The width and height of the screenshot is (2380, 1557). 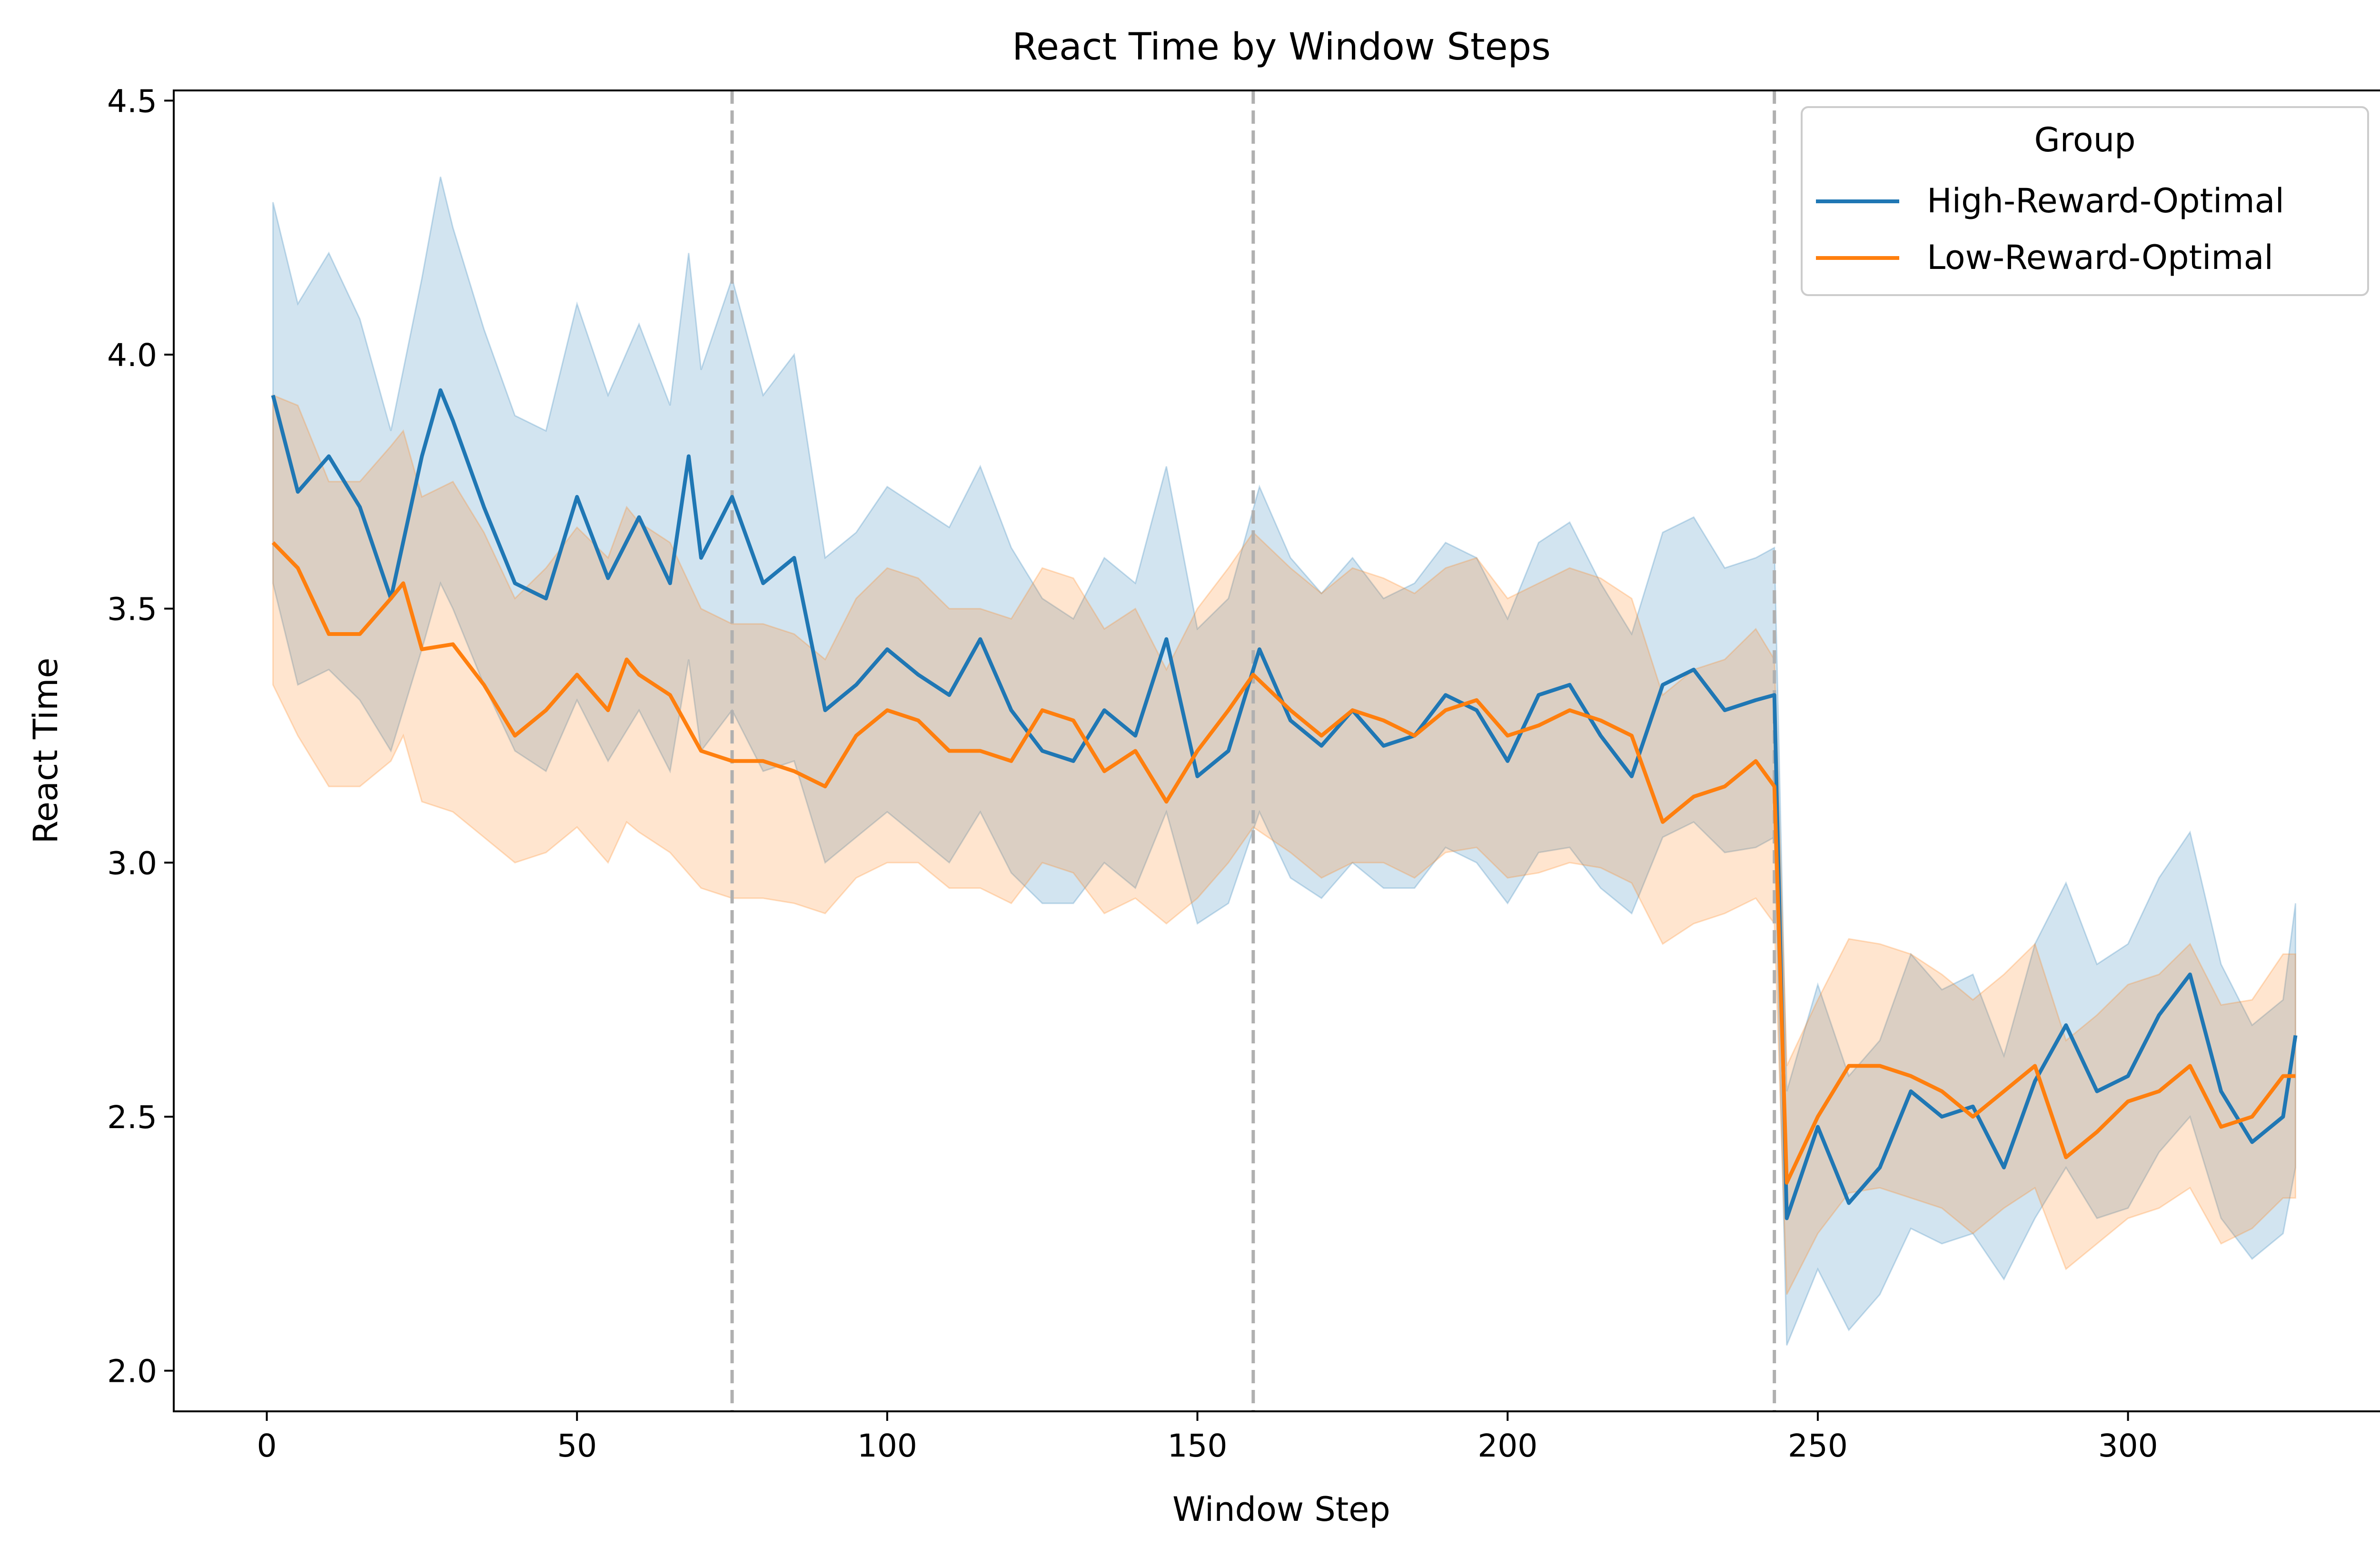 I want to click on legend-label-low-reward: Low-Reward-Optimal, so click(x=2100, y=257).